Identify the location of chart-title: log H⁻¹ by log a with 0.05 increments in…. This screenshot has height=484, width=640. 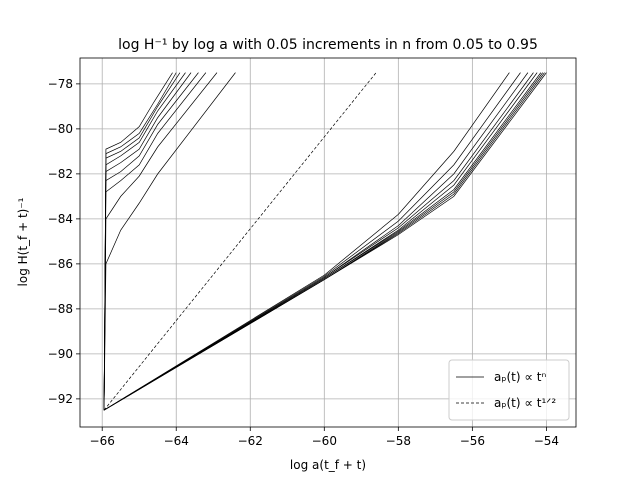
(328, 45).